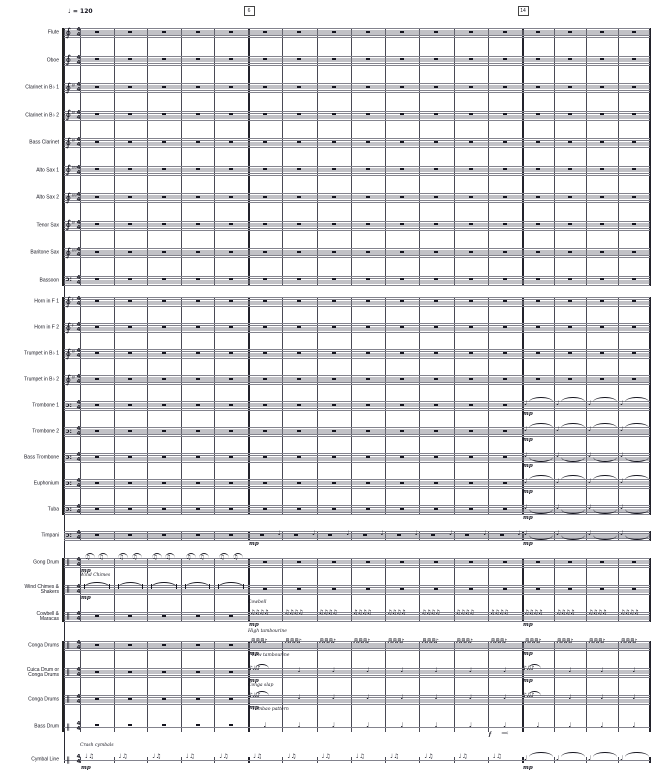 The image size is (653, 783). What do you see at coordinates (103, 555) in the screenshot?
I see `slur-arc` at bounding box center [103, 555].